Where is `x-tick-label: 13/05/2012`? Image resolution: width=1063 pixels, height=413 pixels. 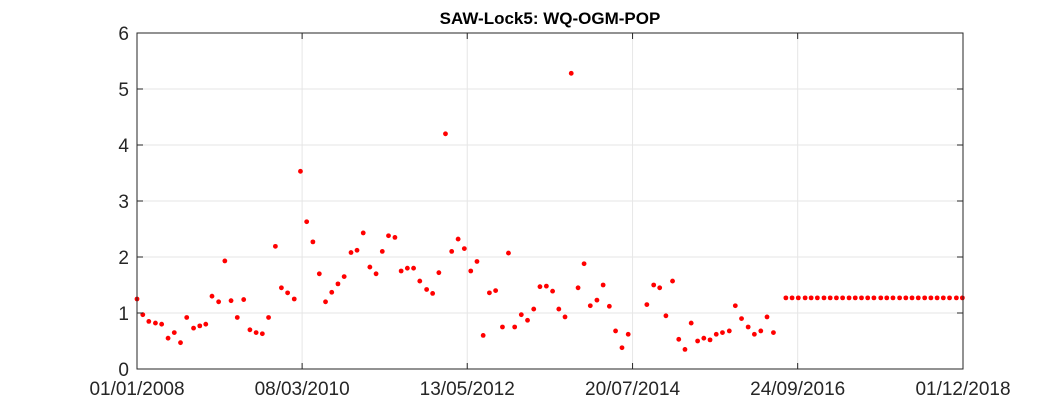 x-tick-label: 13/05/2012 is located at coordinates (467, 389).